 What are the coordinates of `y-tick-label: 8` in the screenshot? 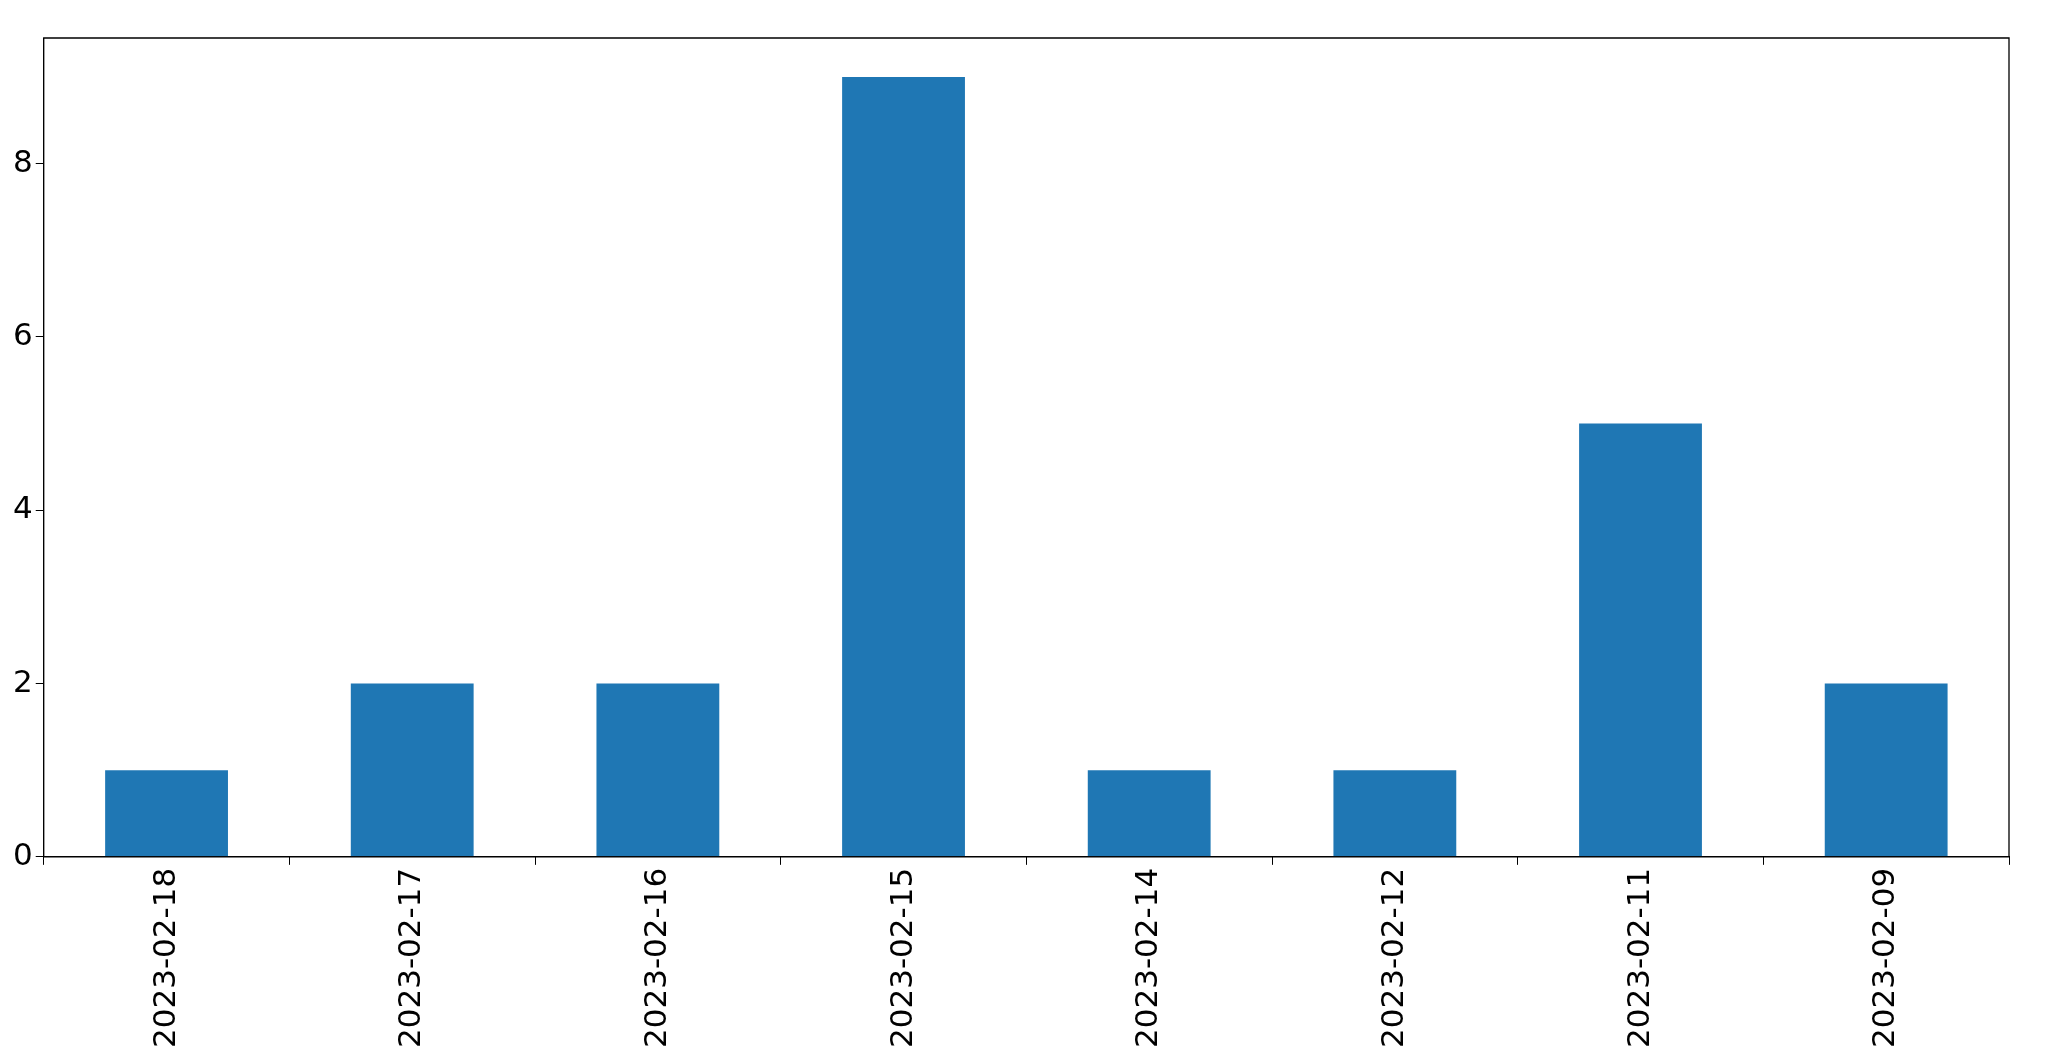 It's located at (22, 160).